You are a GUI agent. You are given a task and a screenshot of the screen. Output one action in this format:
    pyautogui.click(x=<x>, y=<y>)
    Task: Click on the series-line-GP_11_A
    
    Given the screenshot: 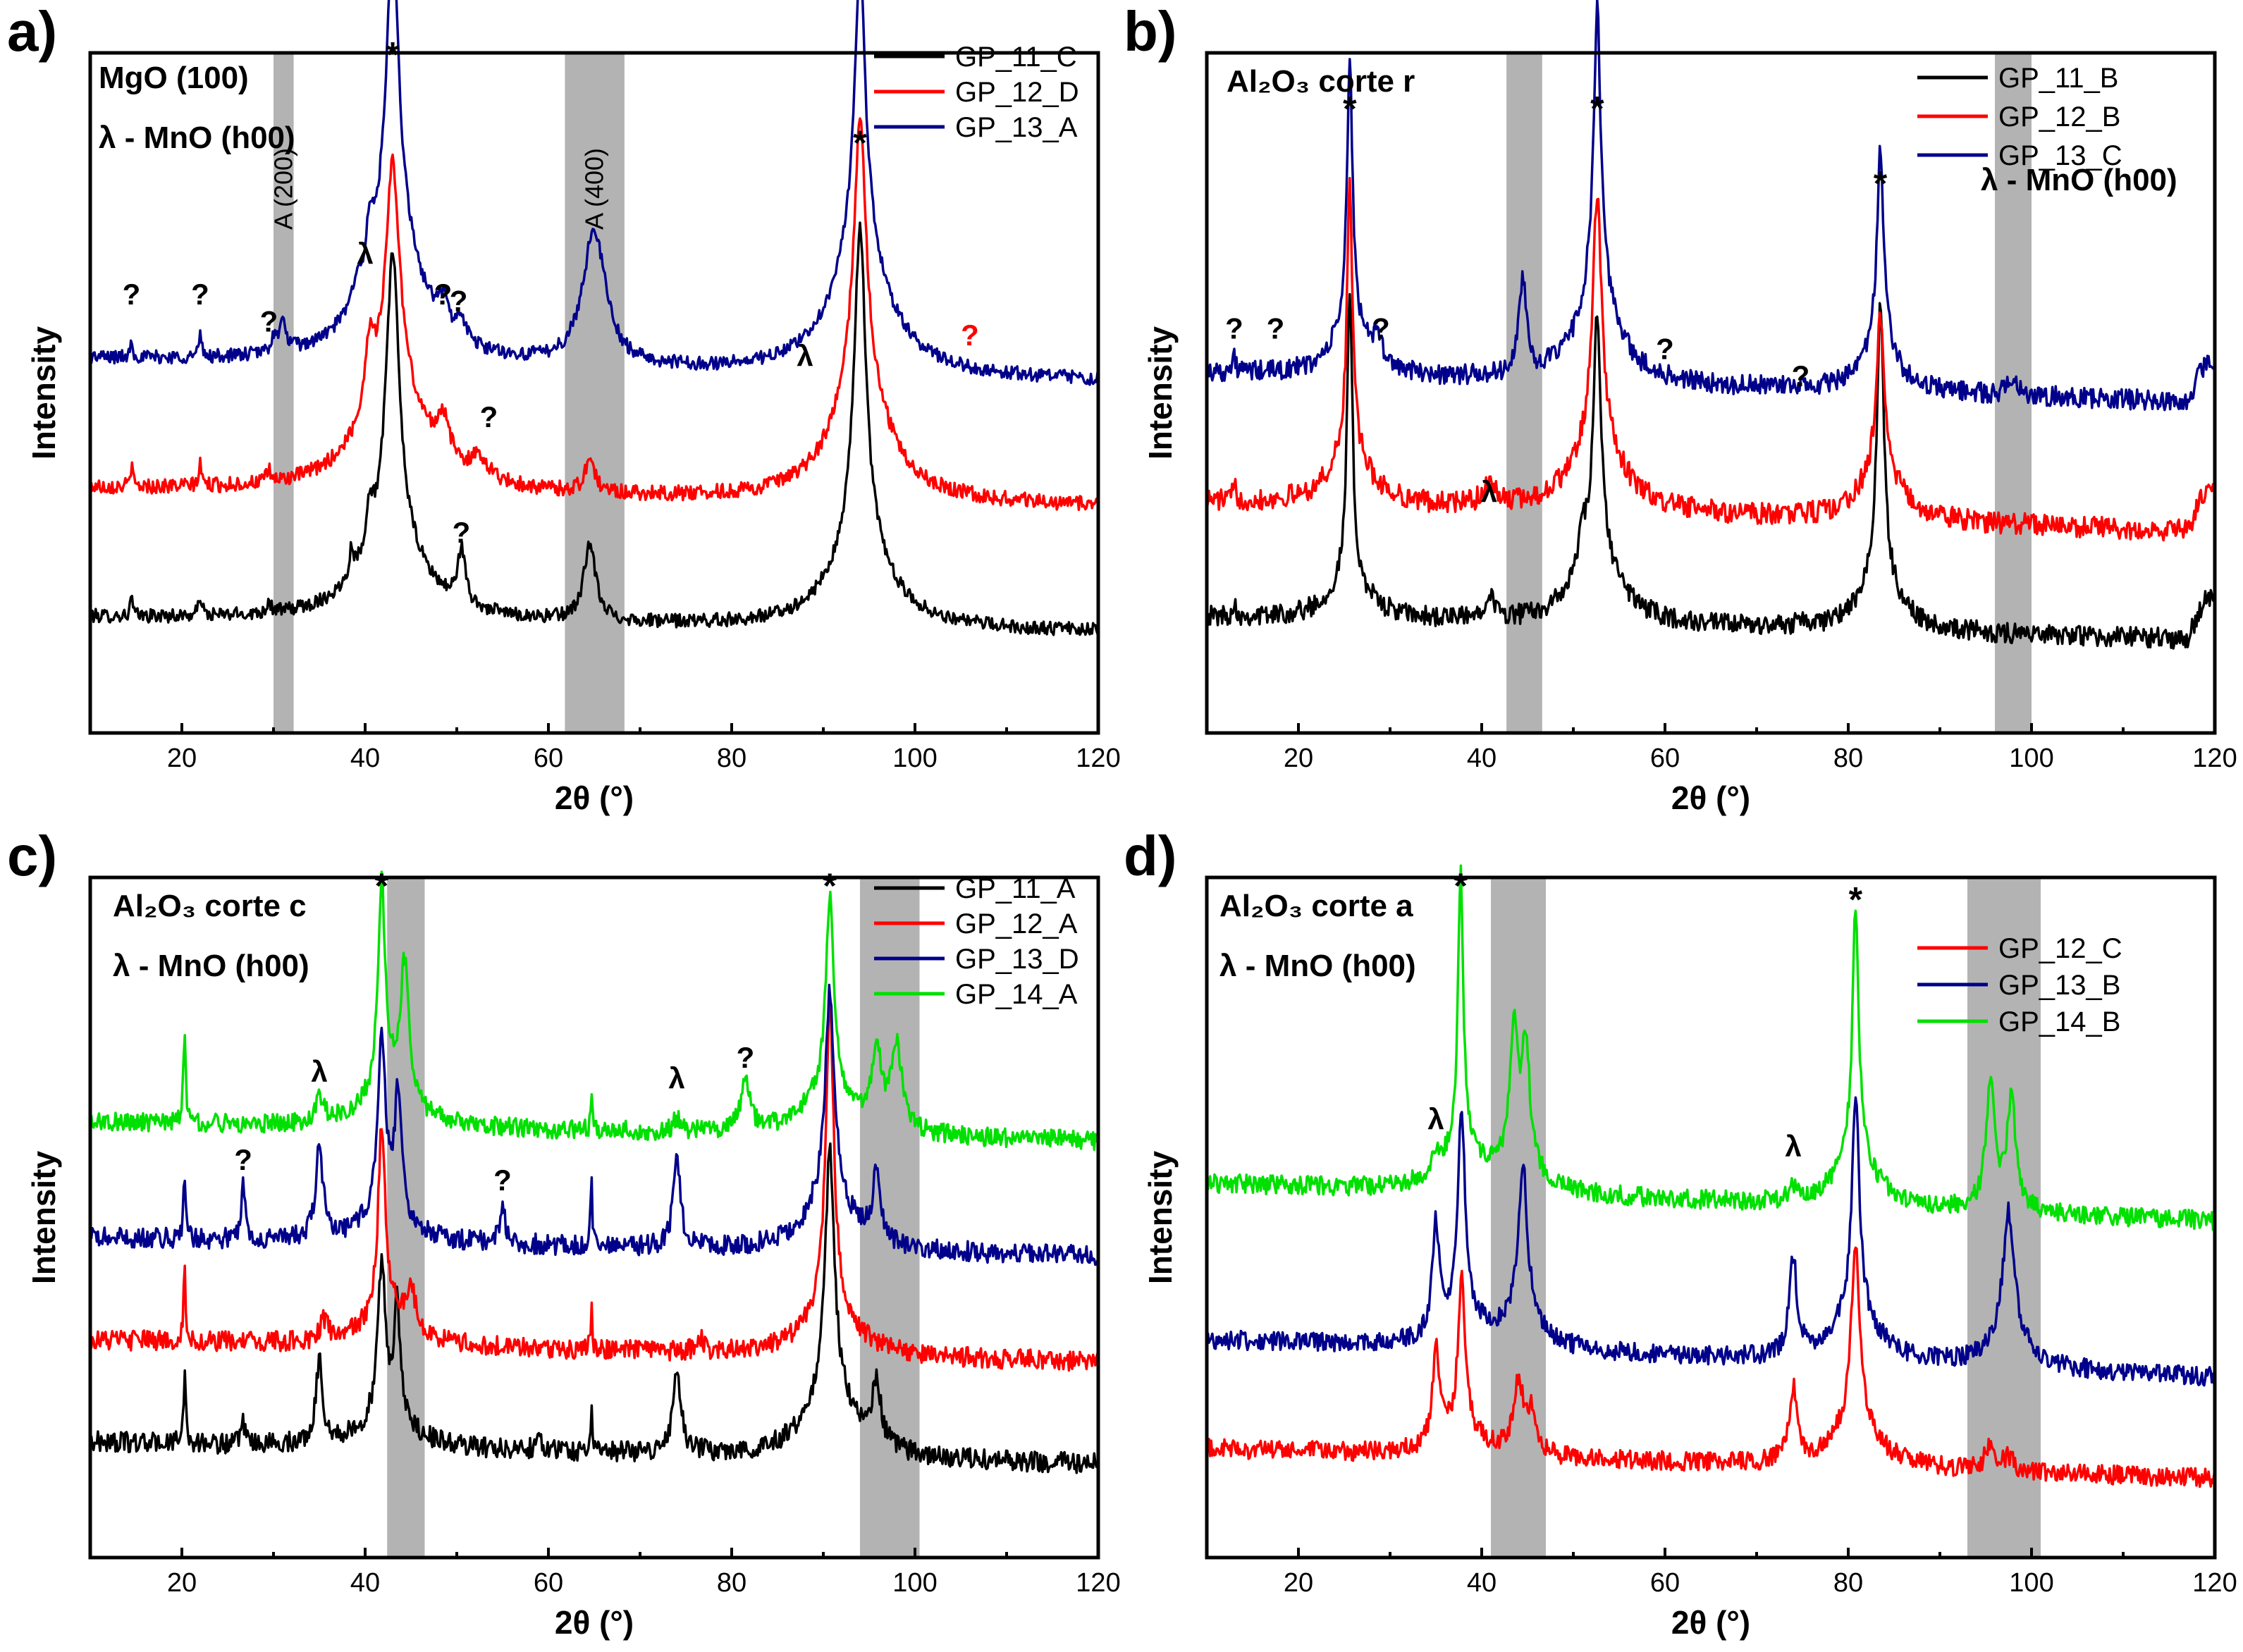 What is the action you would take?
    pyautogui.click(x=594, y=1308)
    